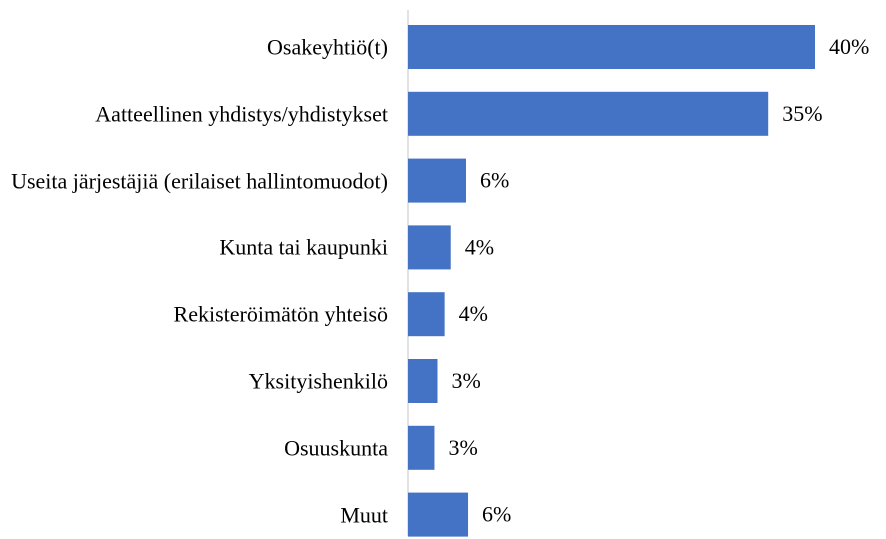 This screenshot has height=539, width=886. I want to click on category-label: Aatteellinen yhdistys/yhdistykset, so click(241, 114).